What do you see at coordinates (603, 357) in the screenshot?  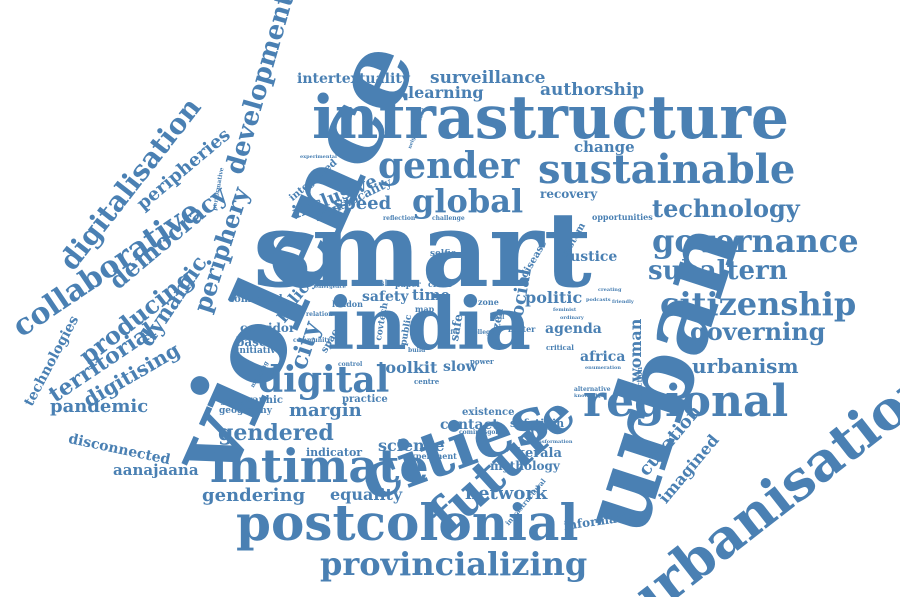 I see `word-africa: africa` at bounding box center [603, 357].